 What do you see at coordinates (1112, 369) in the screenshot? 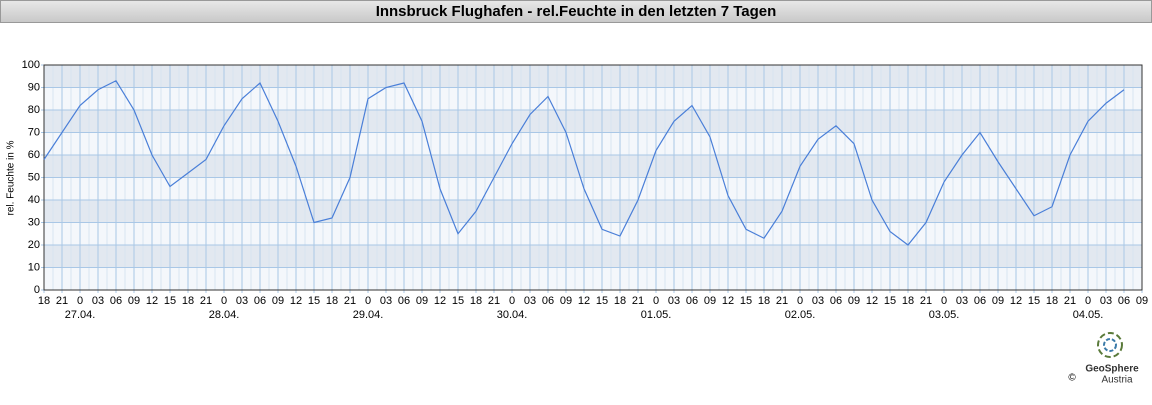
I see `logo-name: GeoSphere` at bounding box center [1112, 369].